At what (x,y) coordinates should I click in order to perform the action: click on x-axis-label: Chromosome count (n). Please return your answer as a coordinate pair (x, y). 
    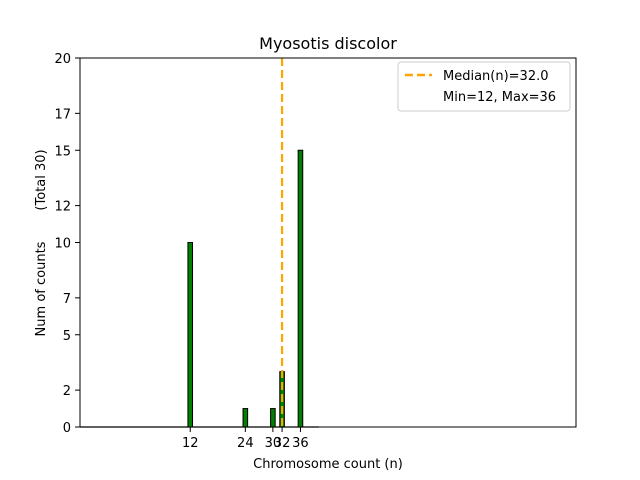
    Looking at the image, I should click on (328, 464).